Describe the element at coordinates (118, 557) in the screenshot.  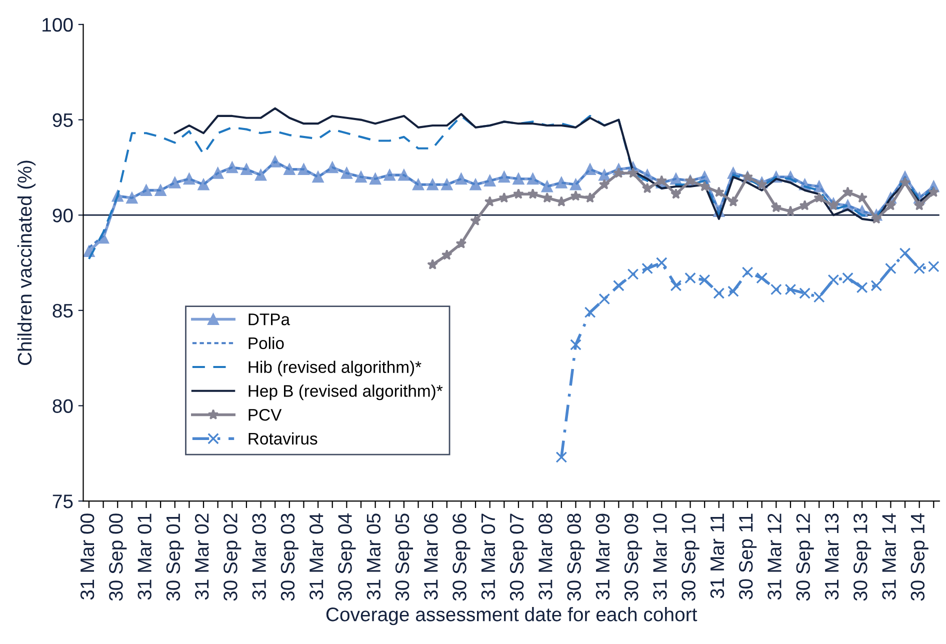
I see `x-tick-label: 30 Sep 00` at that location.